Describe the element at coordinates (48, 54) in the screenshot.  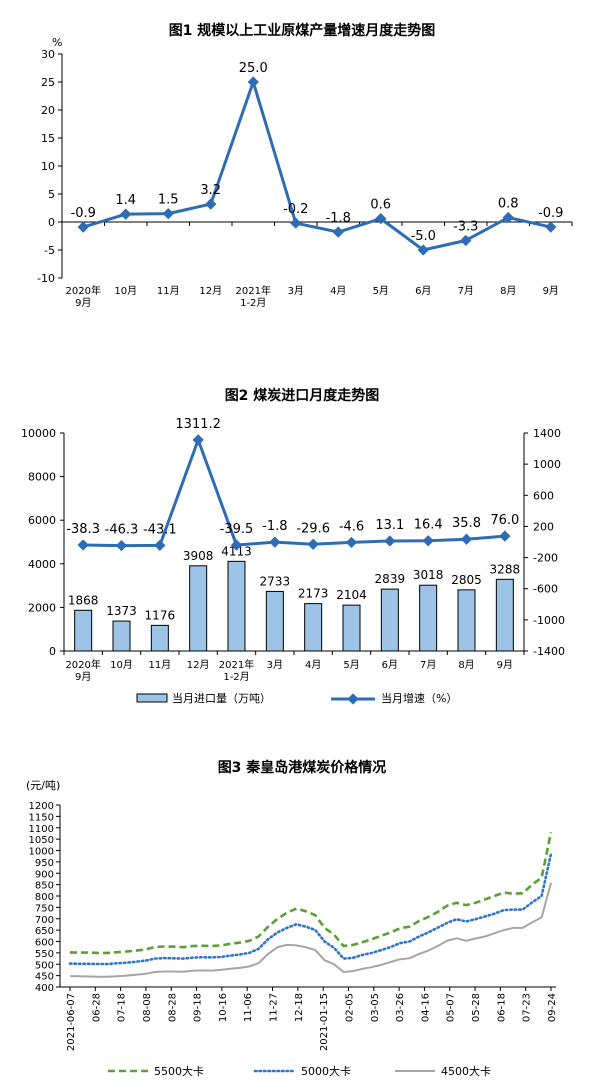
I see `y-tick-label: 30` at that location.